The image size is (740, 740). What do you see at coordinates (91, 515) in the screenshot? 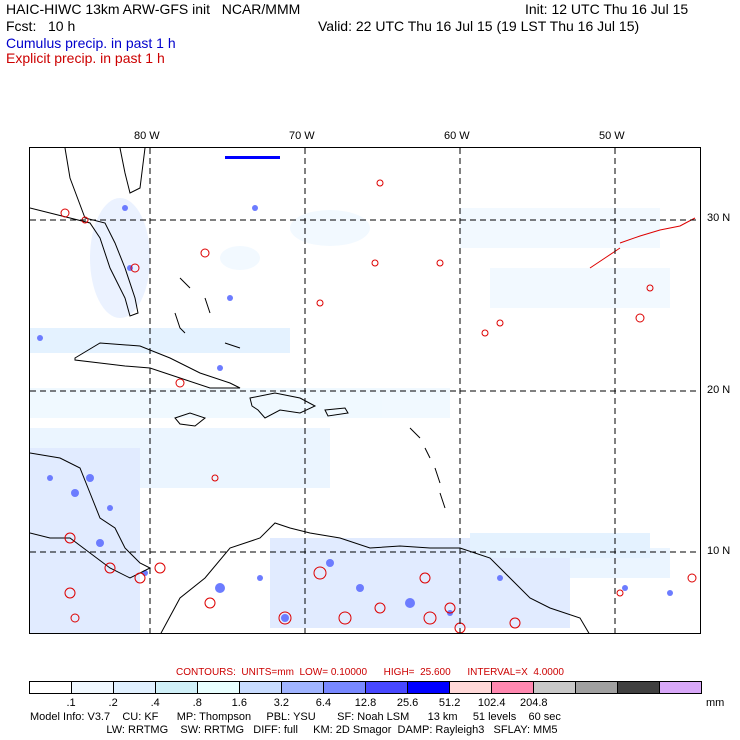
I see `central-america` at bounding box center [91, 515].